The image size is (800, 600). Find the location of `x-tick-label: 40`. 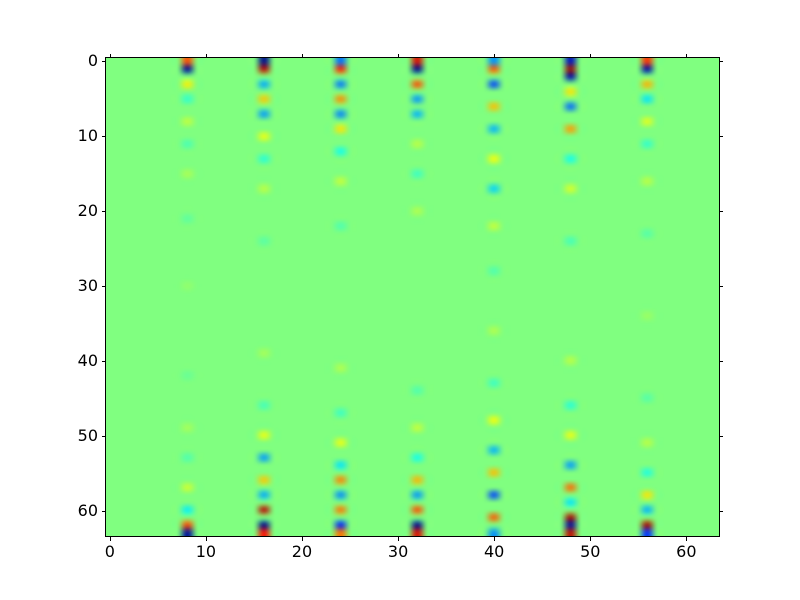

x-tick-label: 40 is located at coordinates (494, 551).